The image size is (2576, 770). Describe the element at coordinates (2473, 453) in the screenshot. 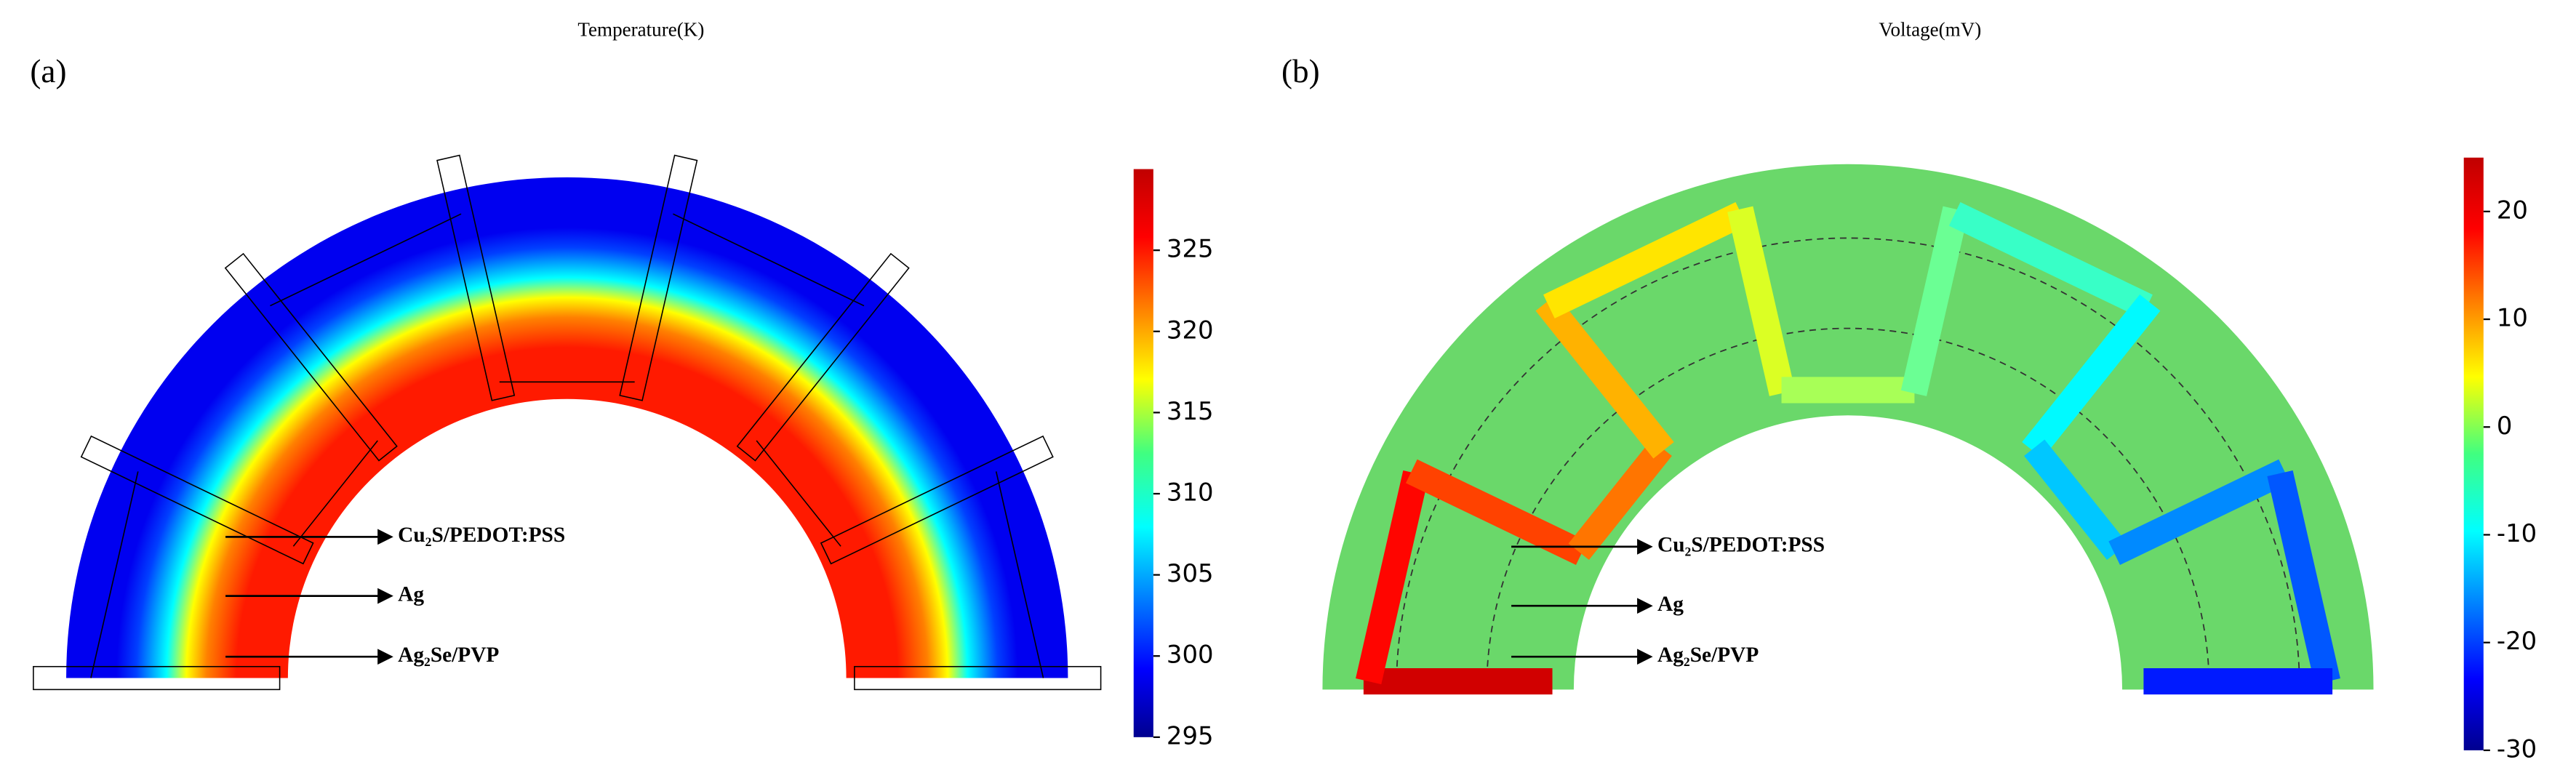

I see `colorbar-b` at that location.